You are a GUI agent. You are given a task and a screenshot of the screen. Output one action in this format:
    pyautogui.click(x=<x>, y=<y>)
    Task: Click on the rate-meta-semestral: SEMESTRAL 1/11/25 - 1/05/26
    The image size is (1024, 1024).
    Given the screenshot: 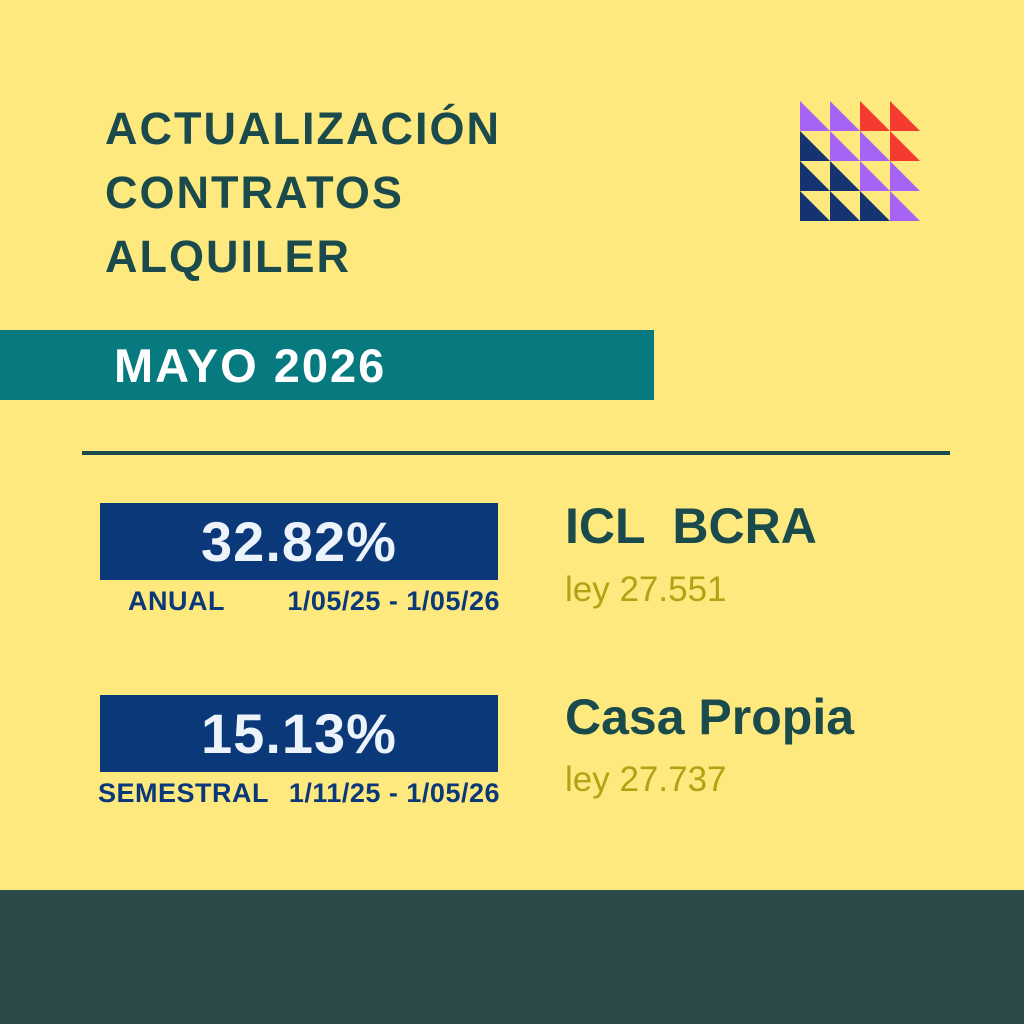 What is the action you would take?
    pyautogui.click(x=299, y=793)
    